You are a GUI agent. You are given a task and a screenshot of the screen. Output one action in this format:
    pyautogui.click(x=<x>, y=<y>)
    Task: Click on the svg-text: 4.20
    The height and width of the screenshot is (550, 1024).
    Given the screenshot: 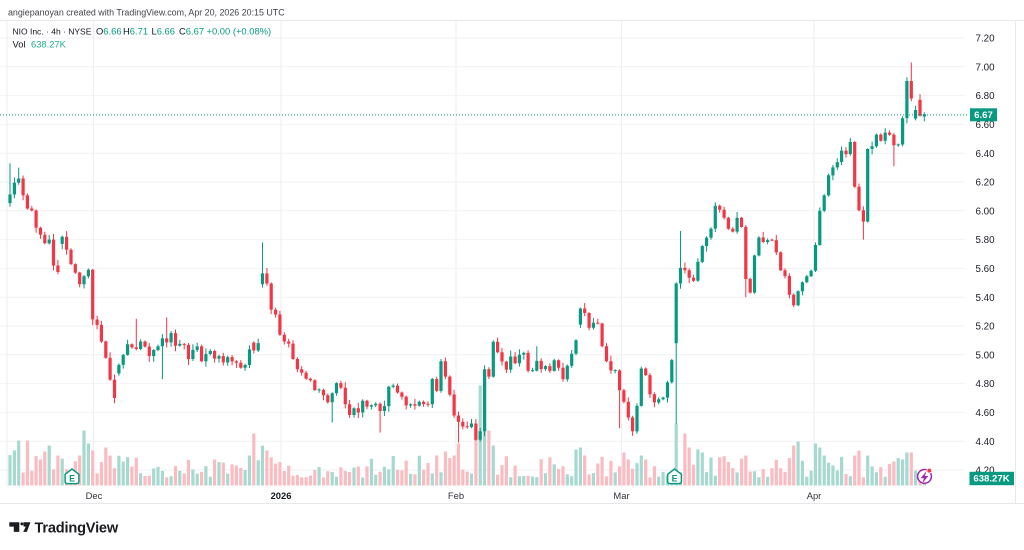 What is the action you would take?
    pyautogui.click(x=986, y=471)
    